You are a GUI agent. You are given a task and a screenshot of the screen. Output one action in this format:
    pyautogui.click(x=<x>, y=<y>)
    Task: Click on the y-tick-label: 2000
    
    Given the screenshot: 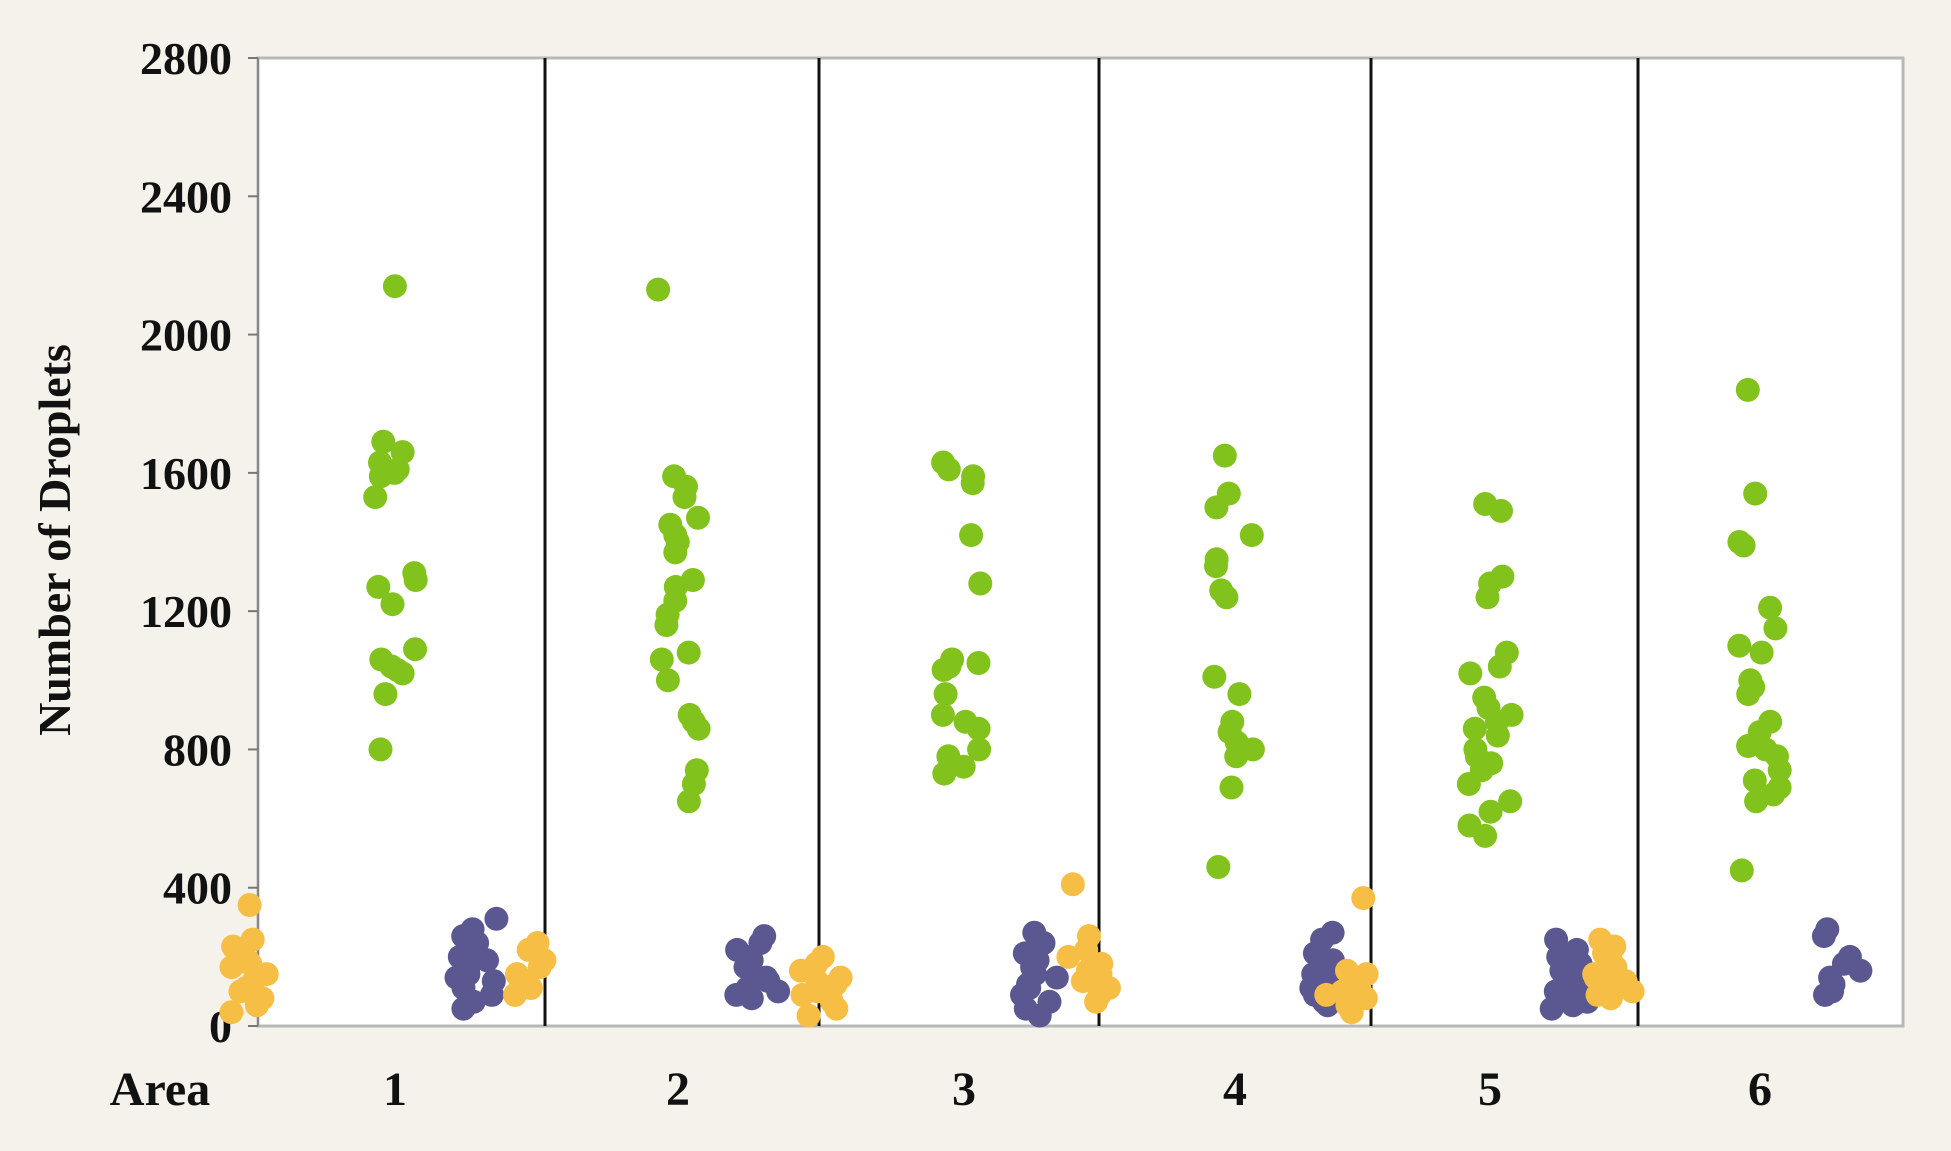 What is the action you would take?
    pyautogui.click(x=186, y=335)
    